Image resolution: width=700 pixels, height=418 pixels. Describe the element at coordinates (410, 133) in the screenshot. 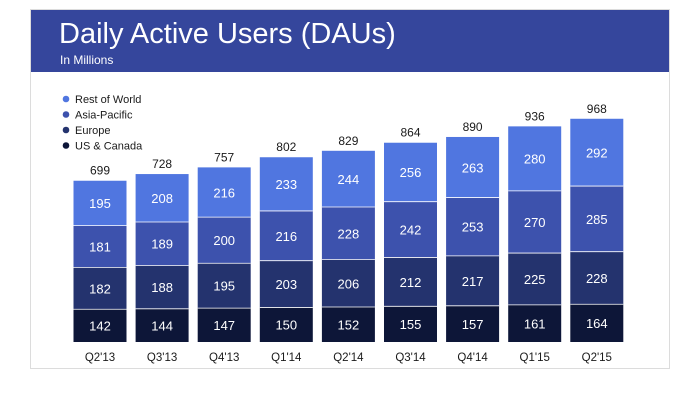

I see `total-label: 864` at that location.